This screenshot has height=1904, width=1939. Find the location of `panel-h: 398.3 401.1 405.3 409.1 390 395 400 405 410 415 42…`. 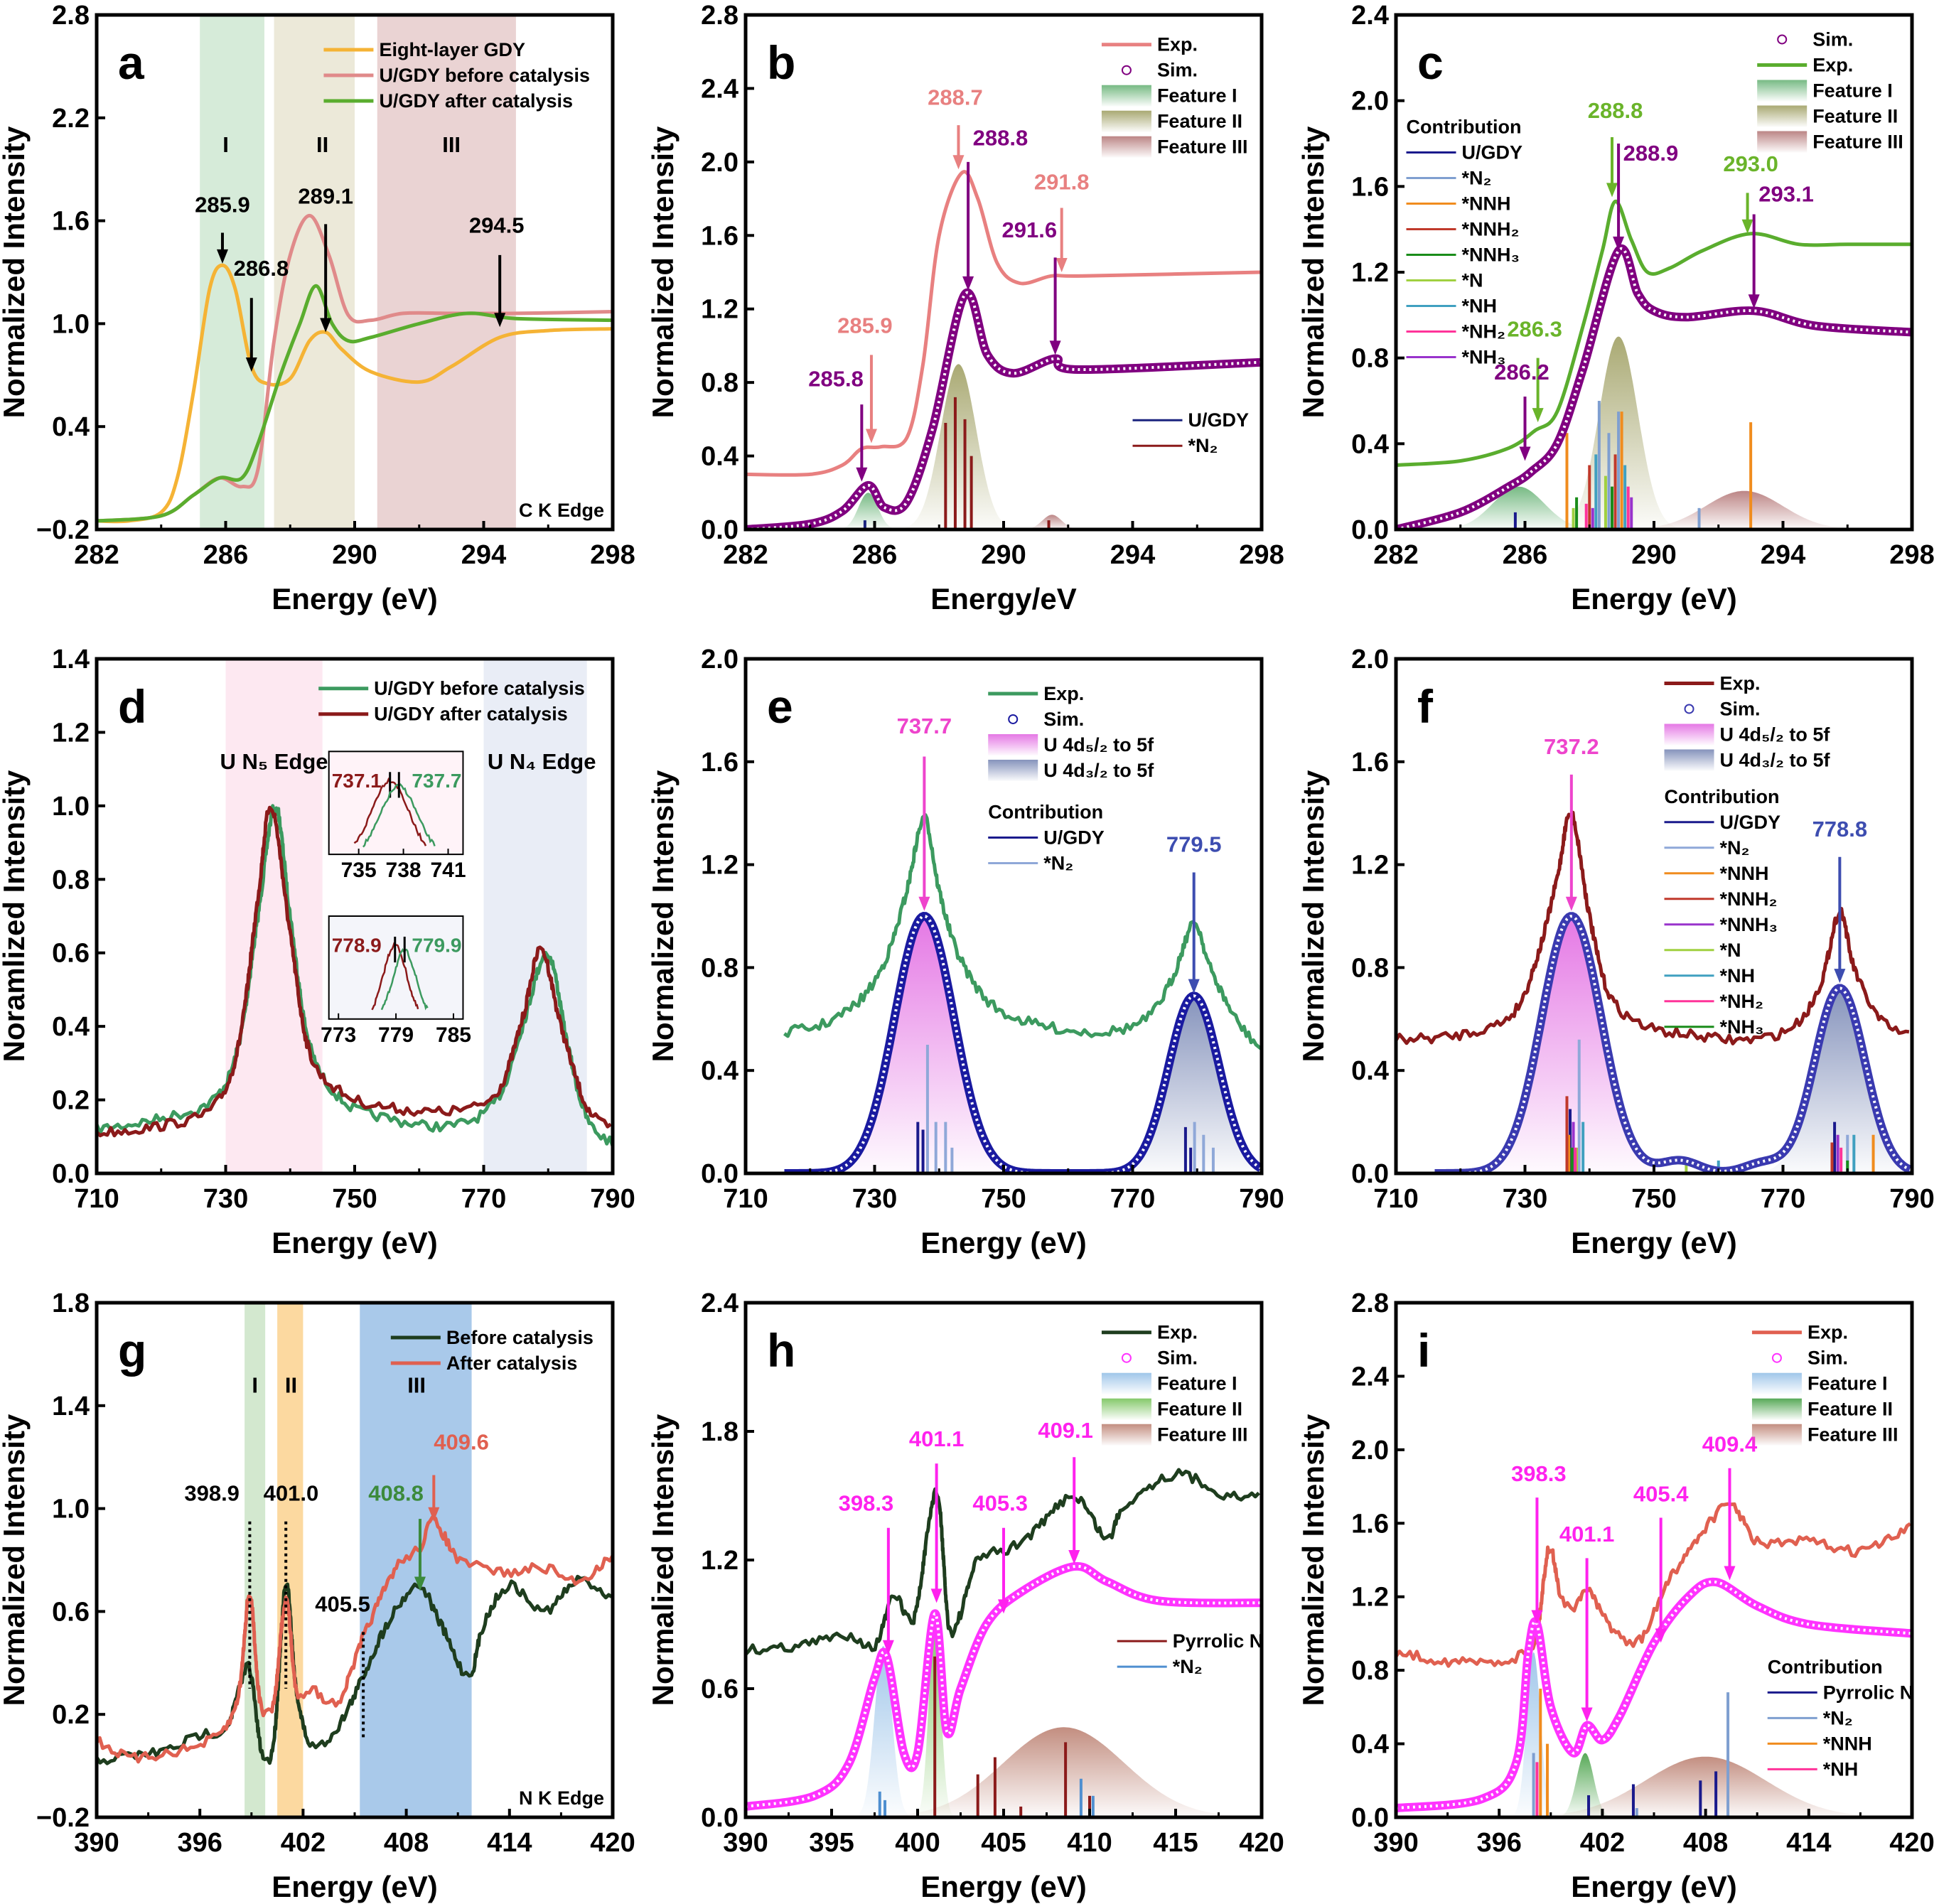

panel-h: 398.3 401.1 405.3 409.1 390 395 400 405 410 415 42… is located at coordinates (965, 1596).